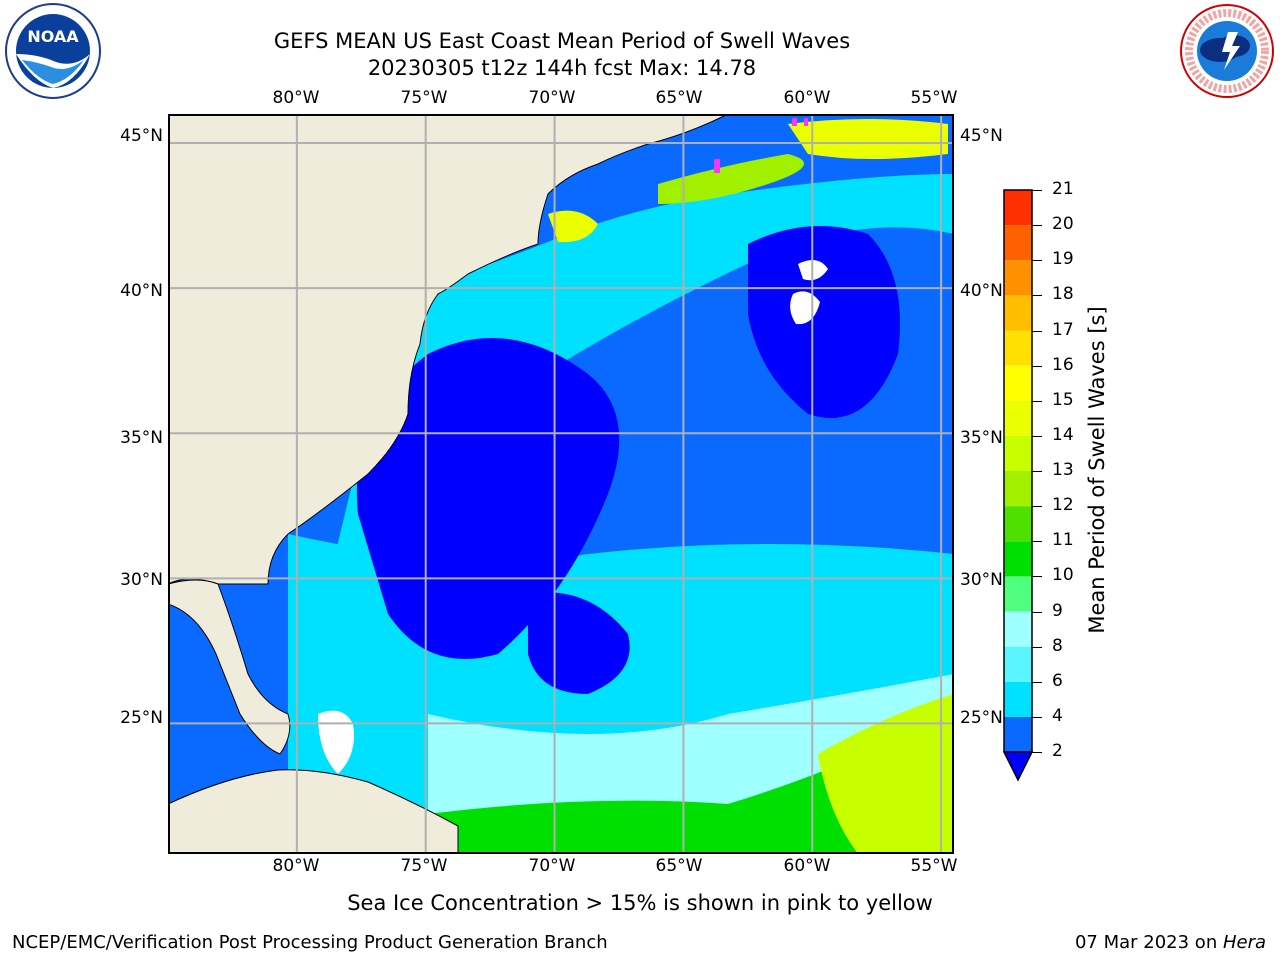 The width and height of the screenshot is (1280, 960). What do you see at coordinates (1063, 434) in the screenshot?
I see `colorbar-tick-label: 14` at bounding box center [1063, 434].